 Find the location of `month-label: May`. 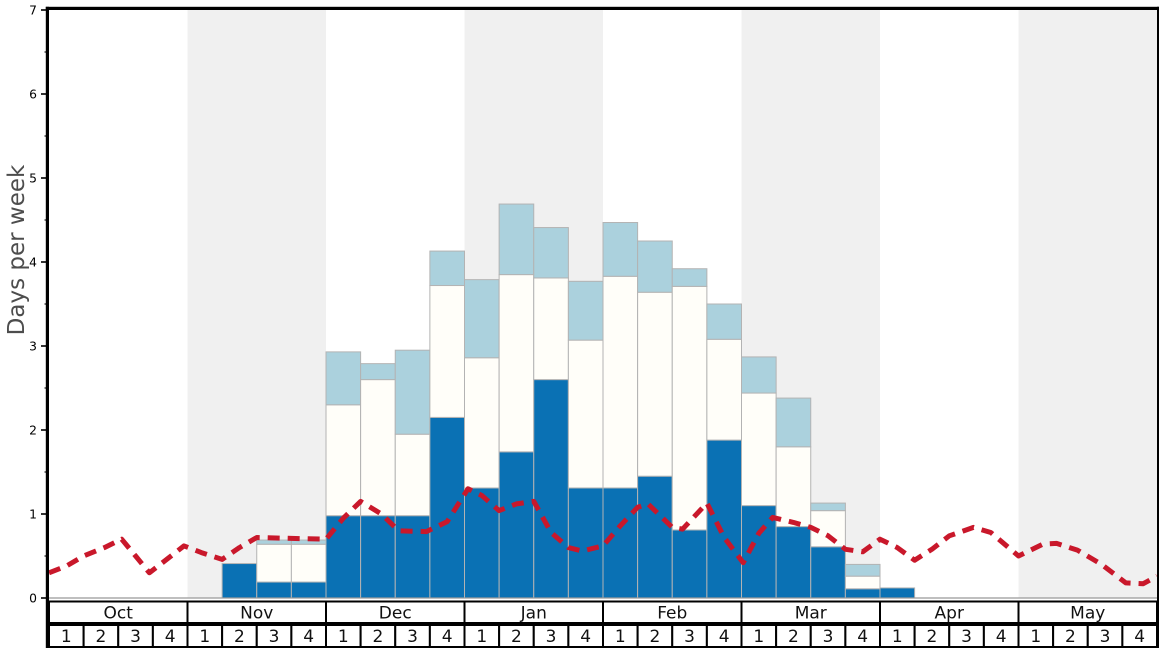

month-label: May is located at coordinates (1087, 613).